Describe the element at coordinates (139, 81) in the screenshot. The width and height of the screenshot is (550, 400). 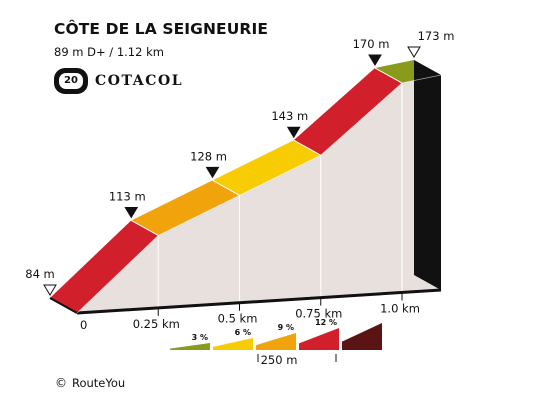
I see `cotacol-brand-name: COTACOL` at that location.